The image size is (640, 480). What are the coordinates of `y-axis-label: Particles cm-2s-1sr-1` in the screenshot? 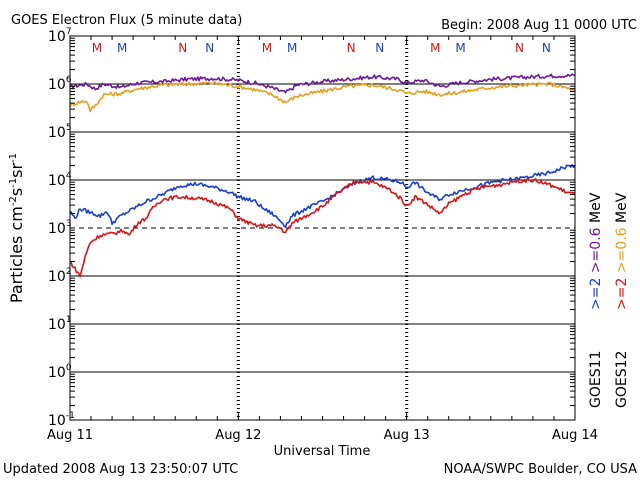 It's located at (16, 228).